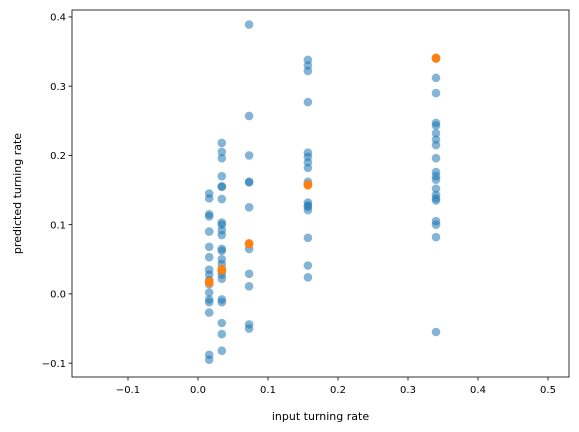 This screenshot has height=432, width=579. What do you see at coordinates (58, 156) in the screenshot?
I see `y-tick-label: 0.2` at bounding box center [58, 156].